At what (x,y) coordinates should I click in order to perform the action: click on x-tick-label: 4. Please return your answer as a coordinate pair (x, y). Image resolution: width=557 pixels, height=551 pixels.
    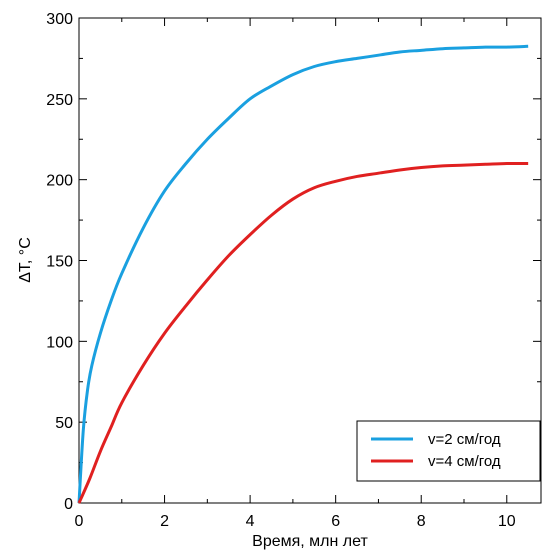
    Looking at the image, I should click on (250, 521).